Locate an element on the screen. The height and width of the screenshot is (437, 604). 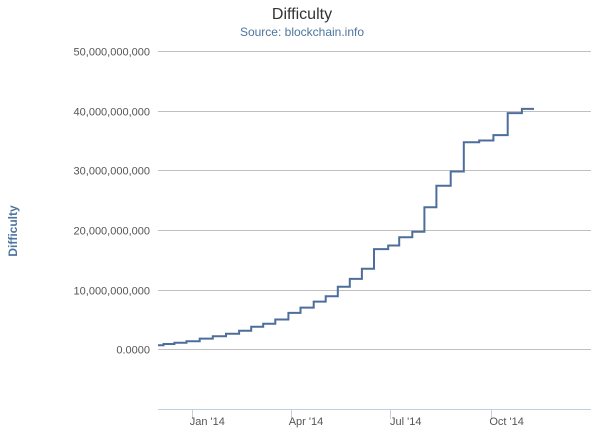
x-tick-label: Jan '14 is located at coordinates (207, 422).